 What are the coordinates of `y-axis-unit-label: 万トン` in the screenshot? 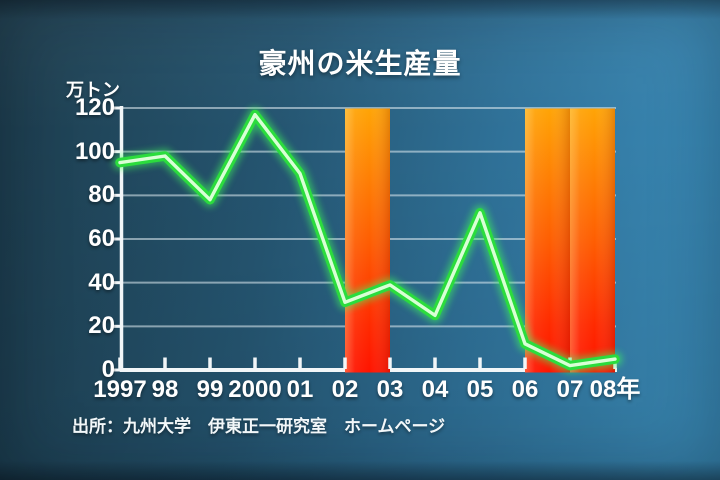 It's located at (93, 90).